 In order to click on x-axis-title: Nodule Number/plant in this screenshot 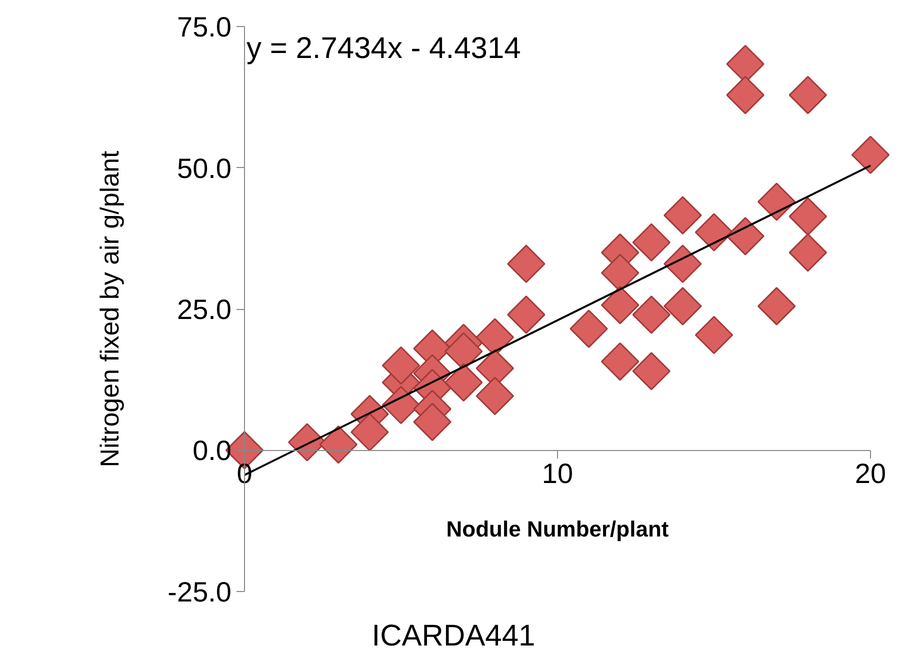, I will do `click(558, 529)`.